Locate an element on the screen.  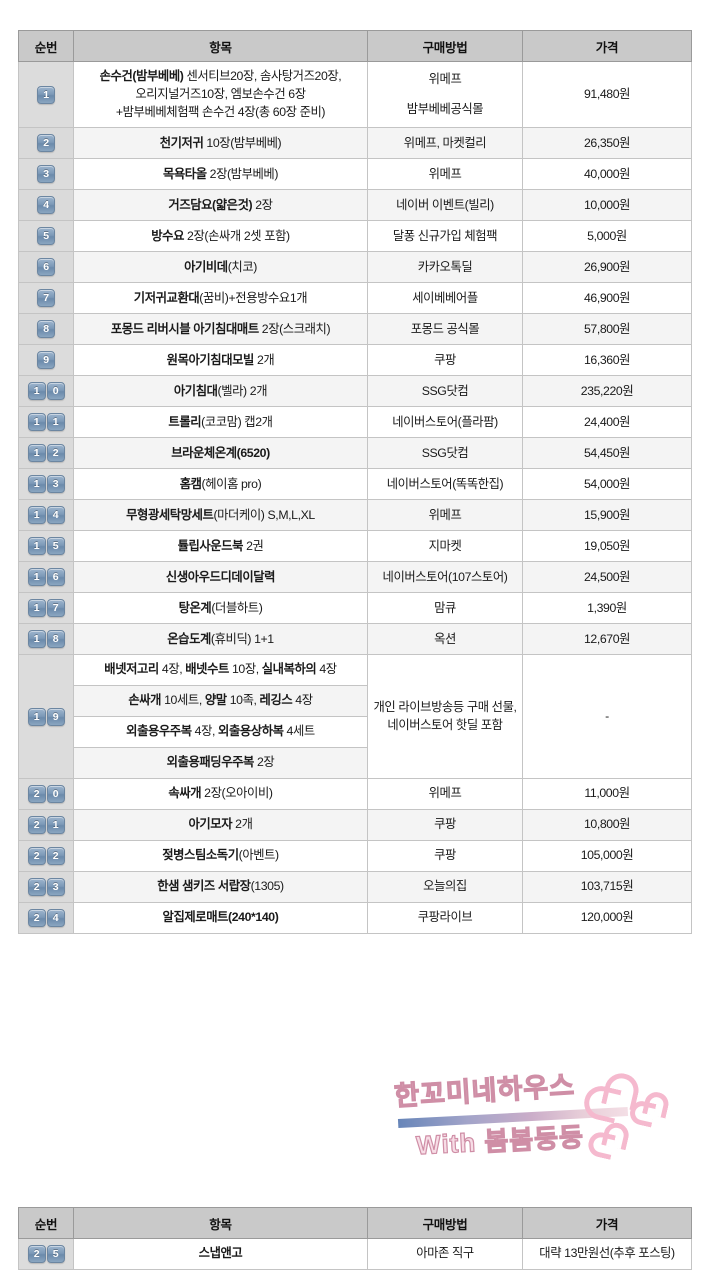
table-row: 1 4 무형광세탁망세트(마더케이) S,M,L,XL 위메프 15,900원 is located at coordinates (355, 515).